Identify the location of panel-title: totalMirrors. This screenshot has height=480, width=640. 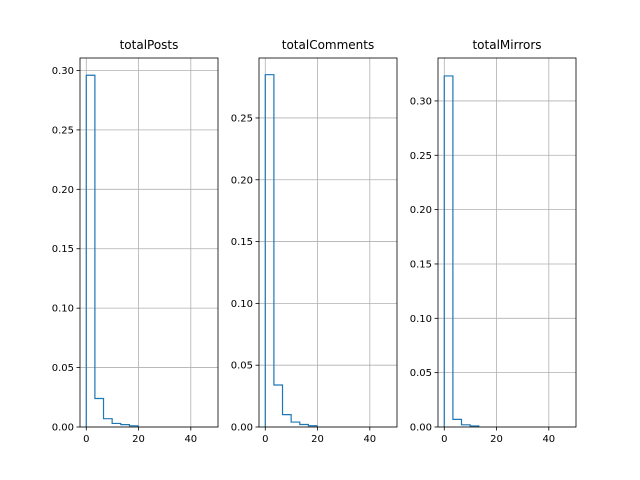
(506, 45).